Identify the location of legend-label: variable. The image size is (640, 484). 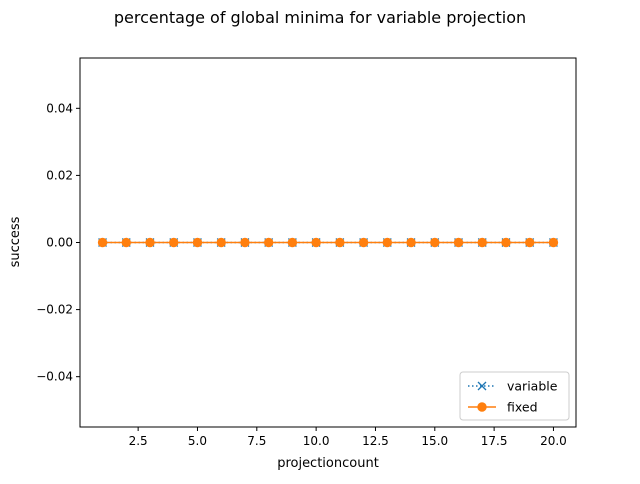
(532, 386).